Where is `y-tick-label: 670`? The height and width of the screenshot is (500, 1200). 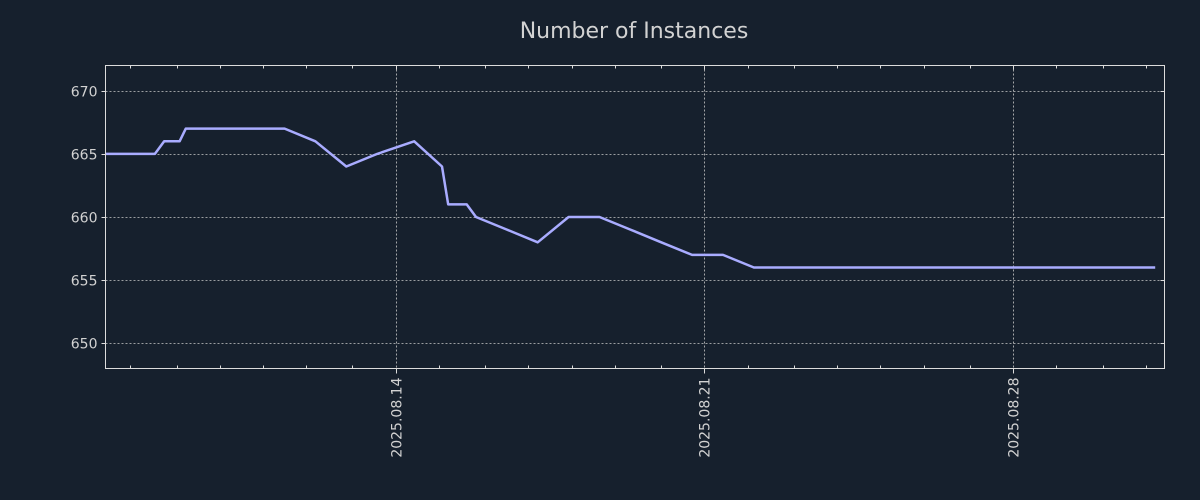
y-tick-label: 670 is located at coordinates (84, 93).